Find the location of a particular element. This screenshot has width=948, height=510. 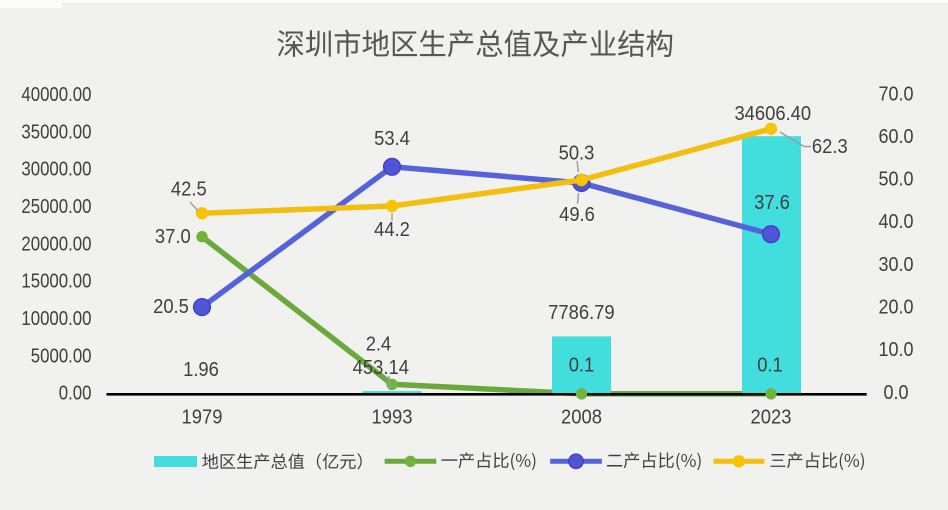

svg-text: 40.0 is located at coordinates (896, 222).